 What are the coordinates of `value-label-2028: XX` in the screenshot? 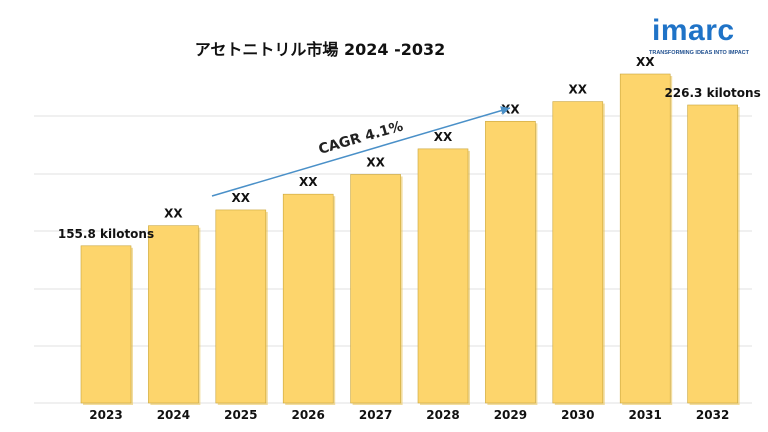 It's located at (443, 137).